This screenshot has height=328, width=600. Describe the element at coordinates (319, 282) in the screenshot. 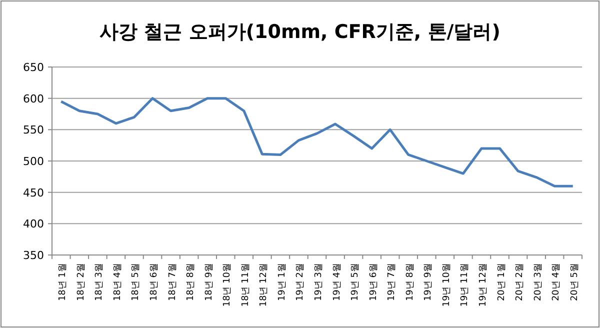

I see `x-tick-label: 19년 3월` at that location.